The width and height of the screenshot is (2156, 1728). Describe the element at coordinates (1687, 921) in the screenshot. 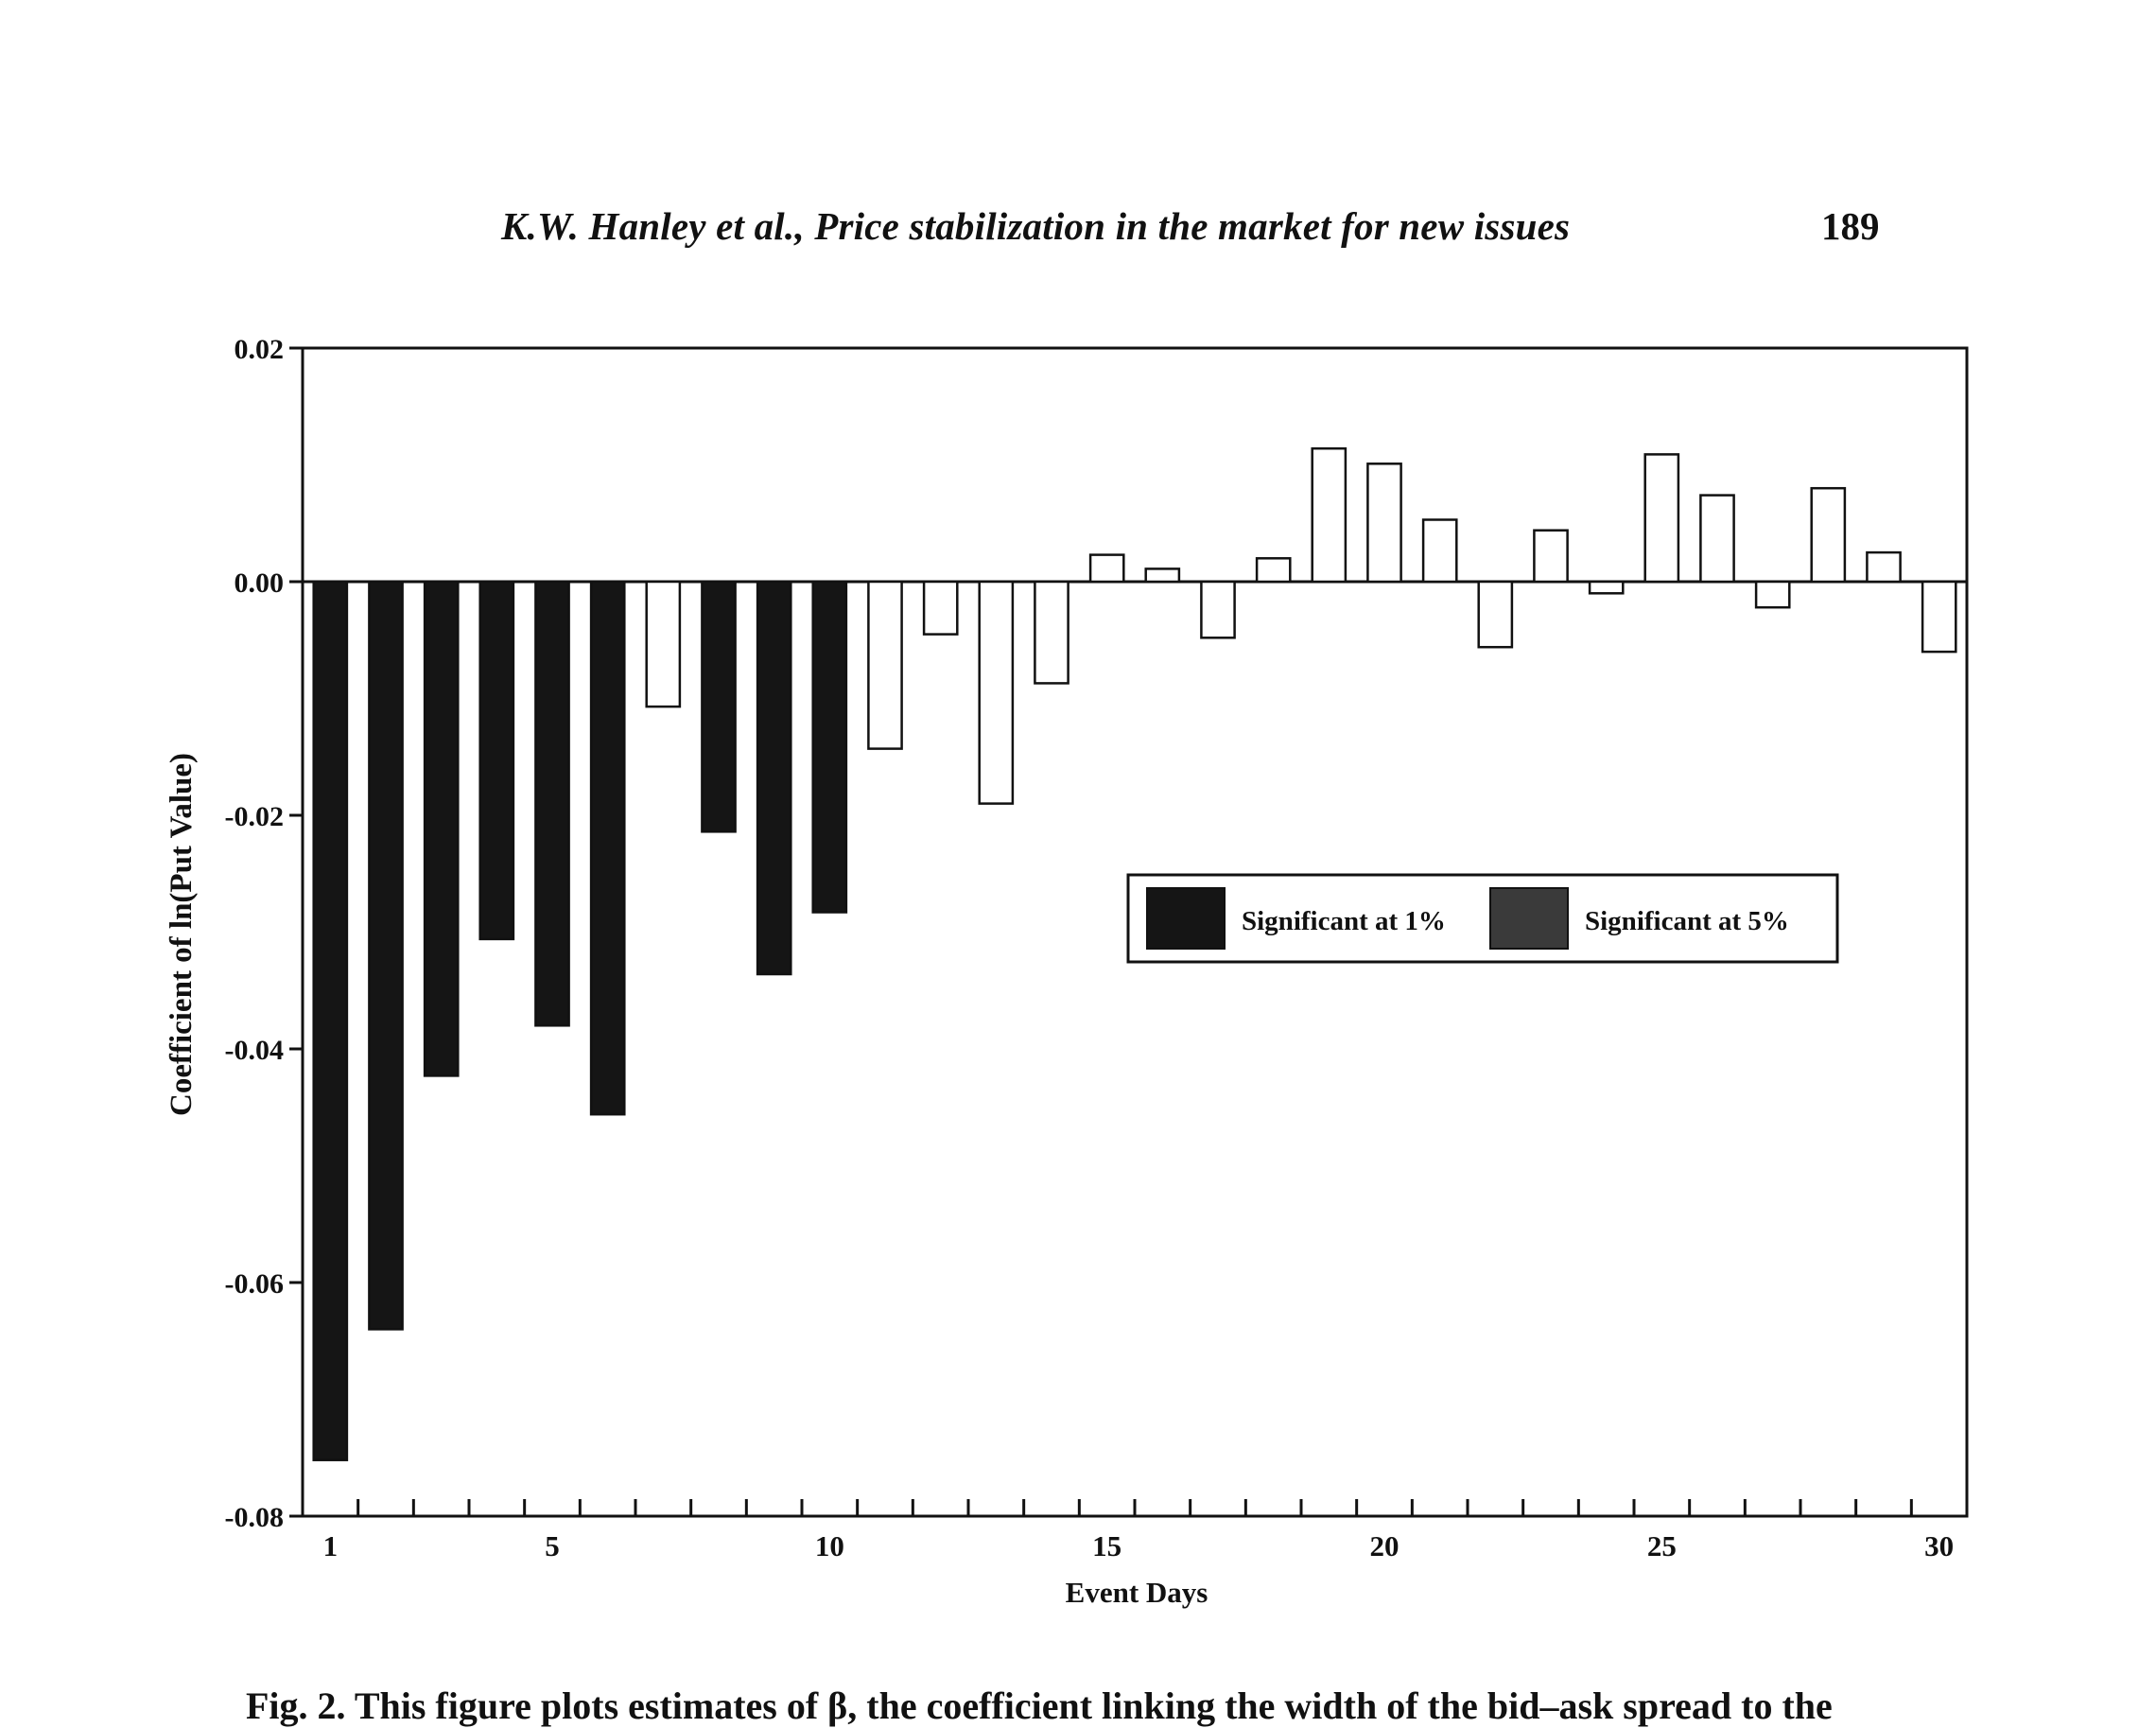

I see `legend-label-5pct: Significant at 5%` at that location.